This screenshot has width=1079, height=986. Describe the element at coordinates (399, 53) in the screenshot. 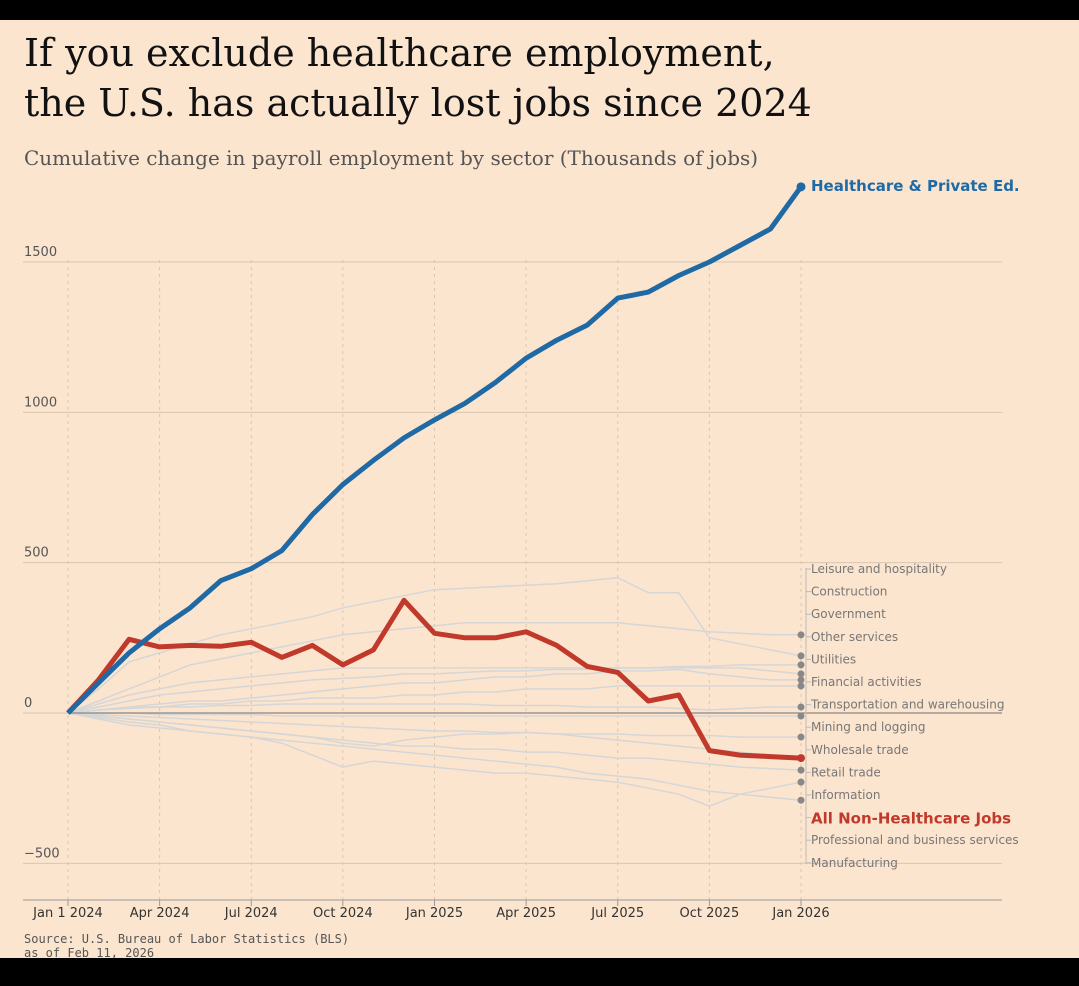

I see `chart-title-line-1: If you exclude healthcare employment,` at that location.